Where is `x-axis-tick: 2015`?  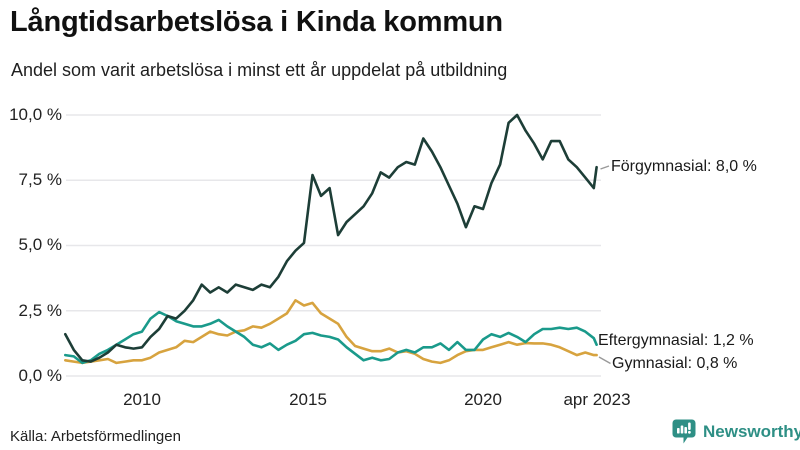 x-axis-tick: 2015 is located at coordinates (308, 399).